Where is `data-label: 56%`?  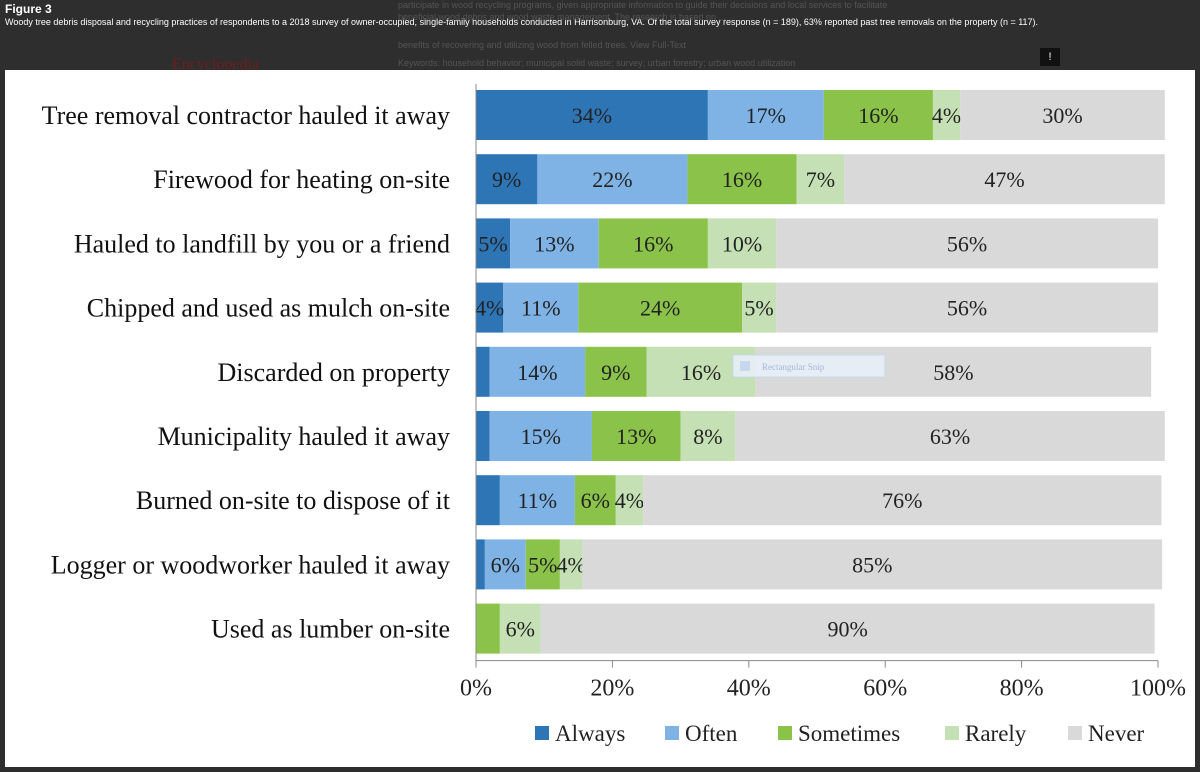
data-label: 56% is located at coordinates (967, 308).